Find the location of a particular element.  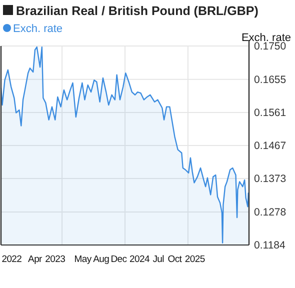

x-tick-label: Dec is located at coordinates (119, 259).